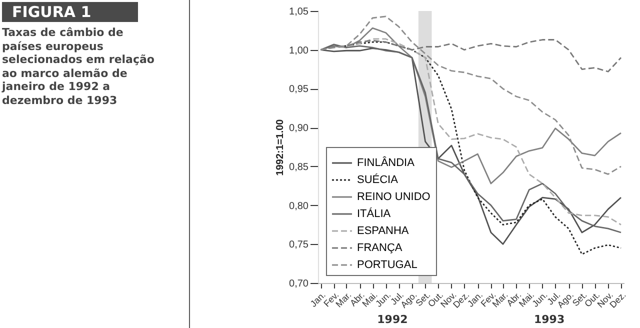 This screenshot has width=640, height=328. Describe the element at coordinates (392, 319) in the screenshot. I see `text: 1992` at that location.